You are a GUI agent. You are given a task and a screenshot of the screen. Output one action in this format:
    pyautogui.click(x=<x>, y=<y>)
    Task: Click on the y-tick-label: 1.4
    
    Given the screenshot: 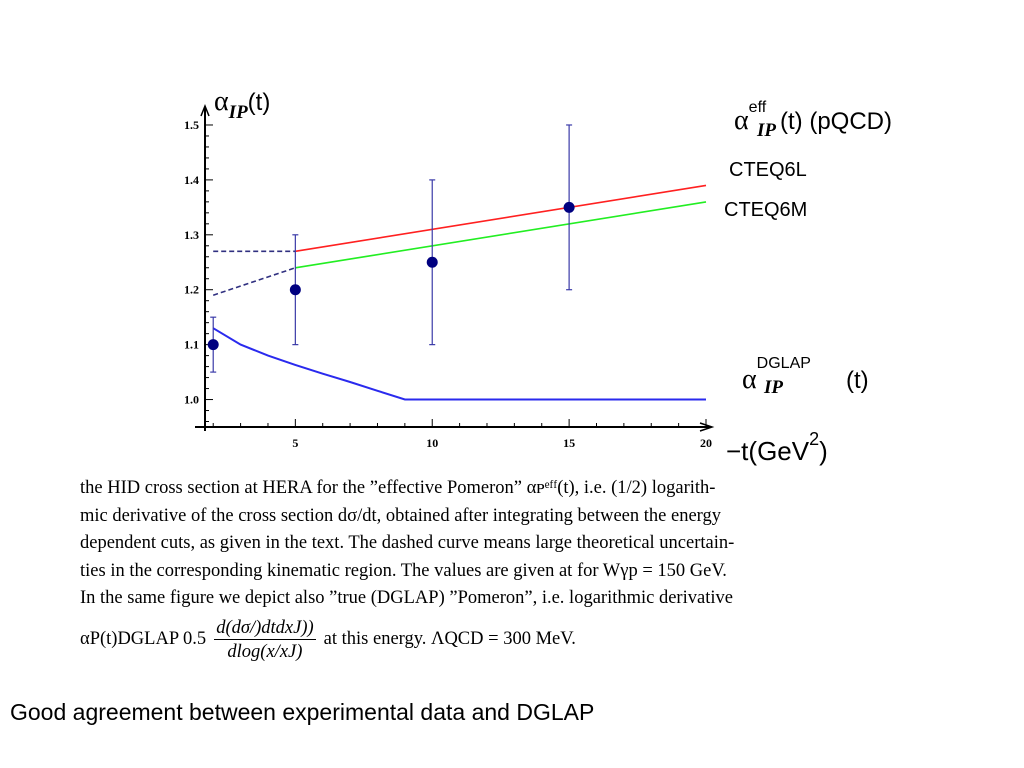 What is the action you would take?
    pyautogui.click(x=191, y=180)
    